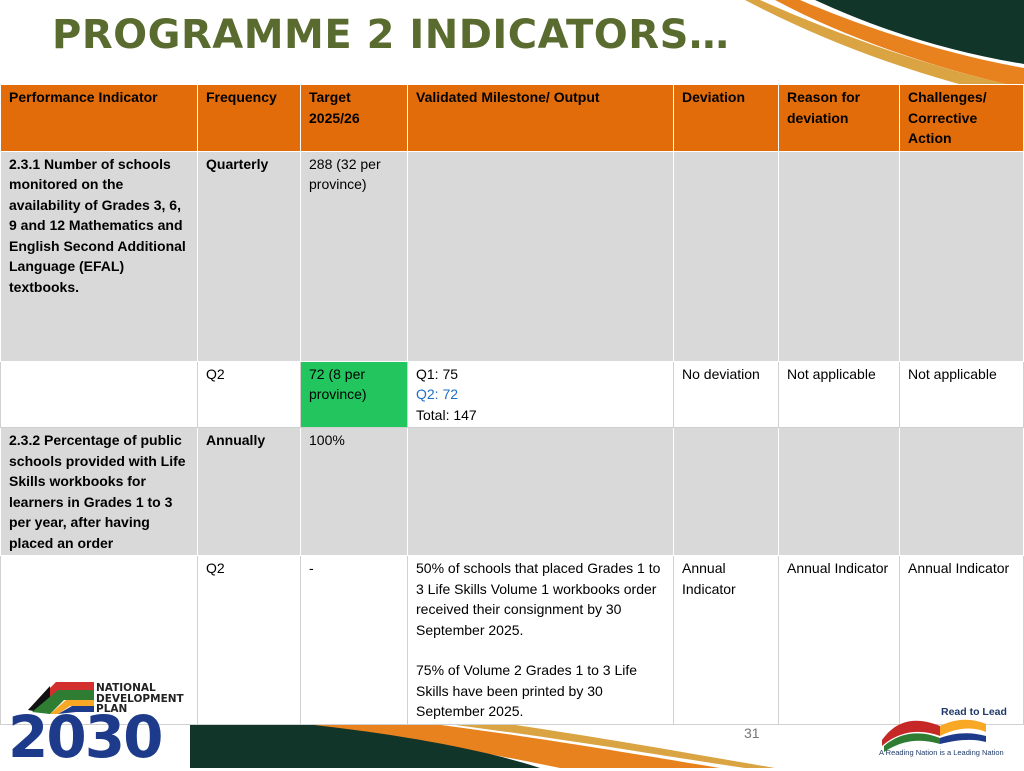 Image resolution: width=1024 pixels, height=771 pixels. I want to click on deviation-cell: Annual Indicator, so click(726, 640).